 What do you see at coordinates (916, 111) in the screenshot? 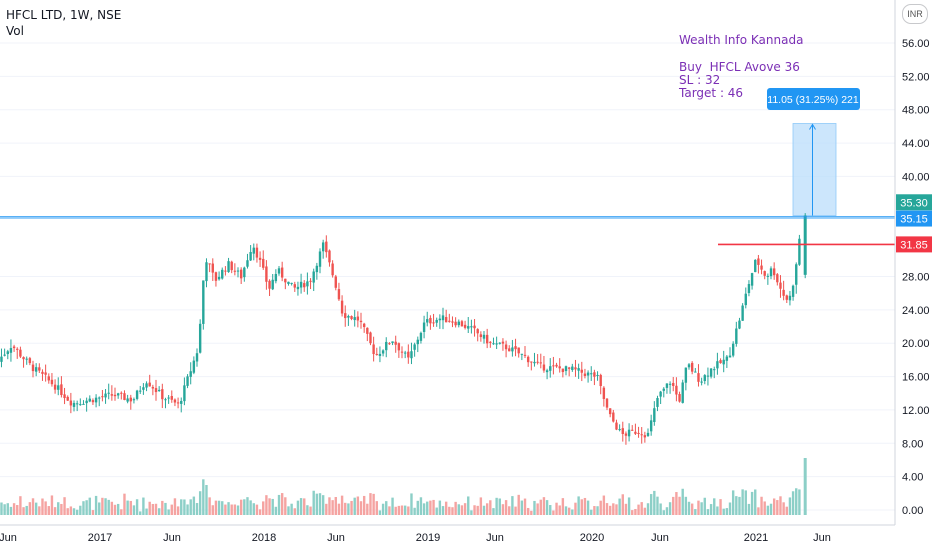
I see `price-tick-label: 48.00` at bounding box center [916, 111].